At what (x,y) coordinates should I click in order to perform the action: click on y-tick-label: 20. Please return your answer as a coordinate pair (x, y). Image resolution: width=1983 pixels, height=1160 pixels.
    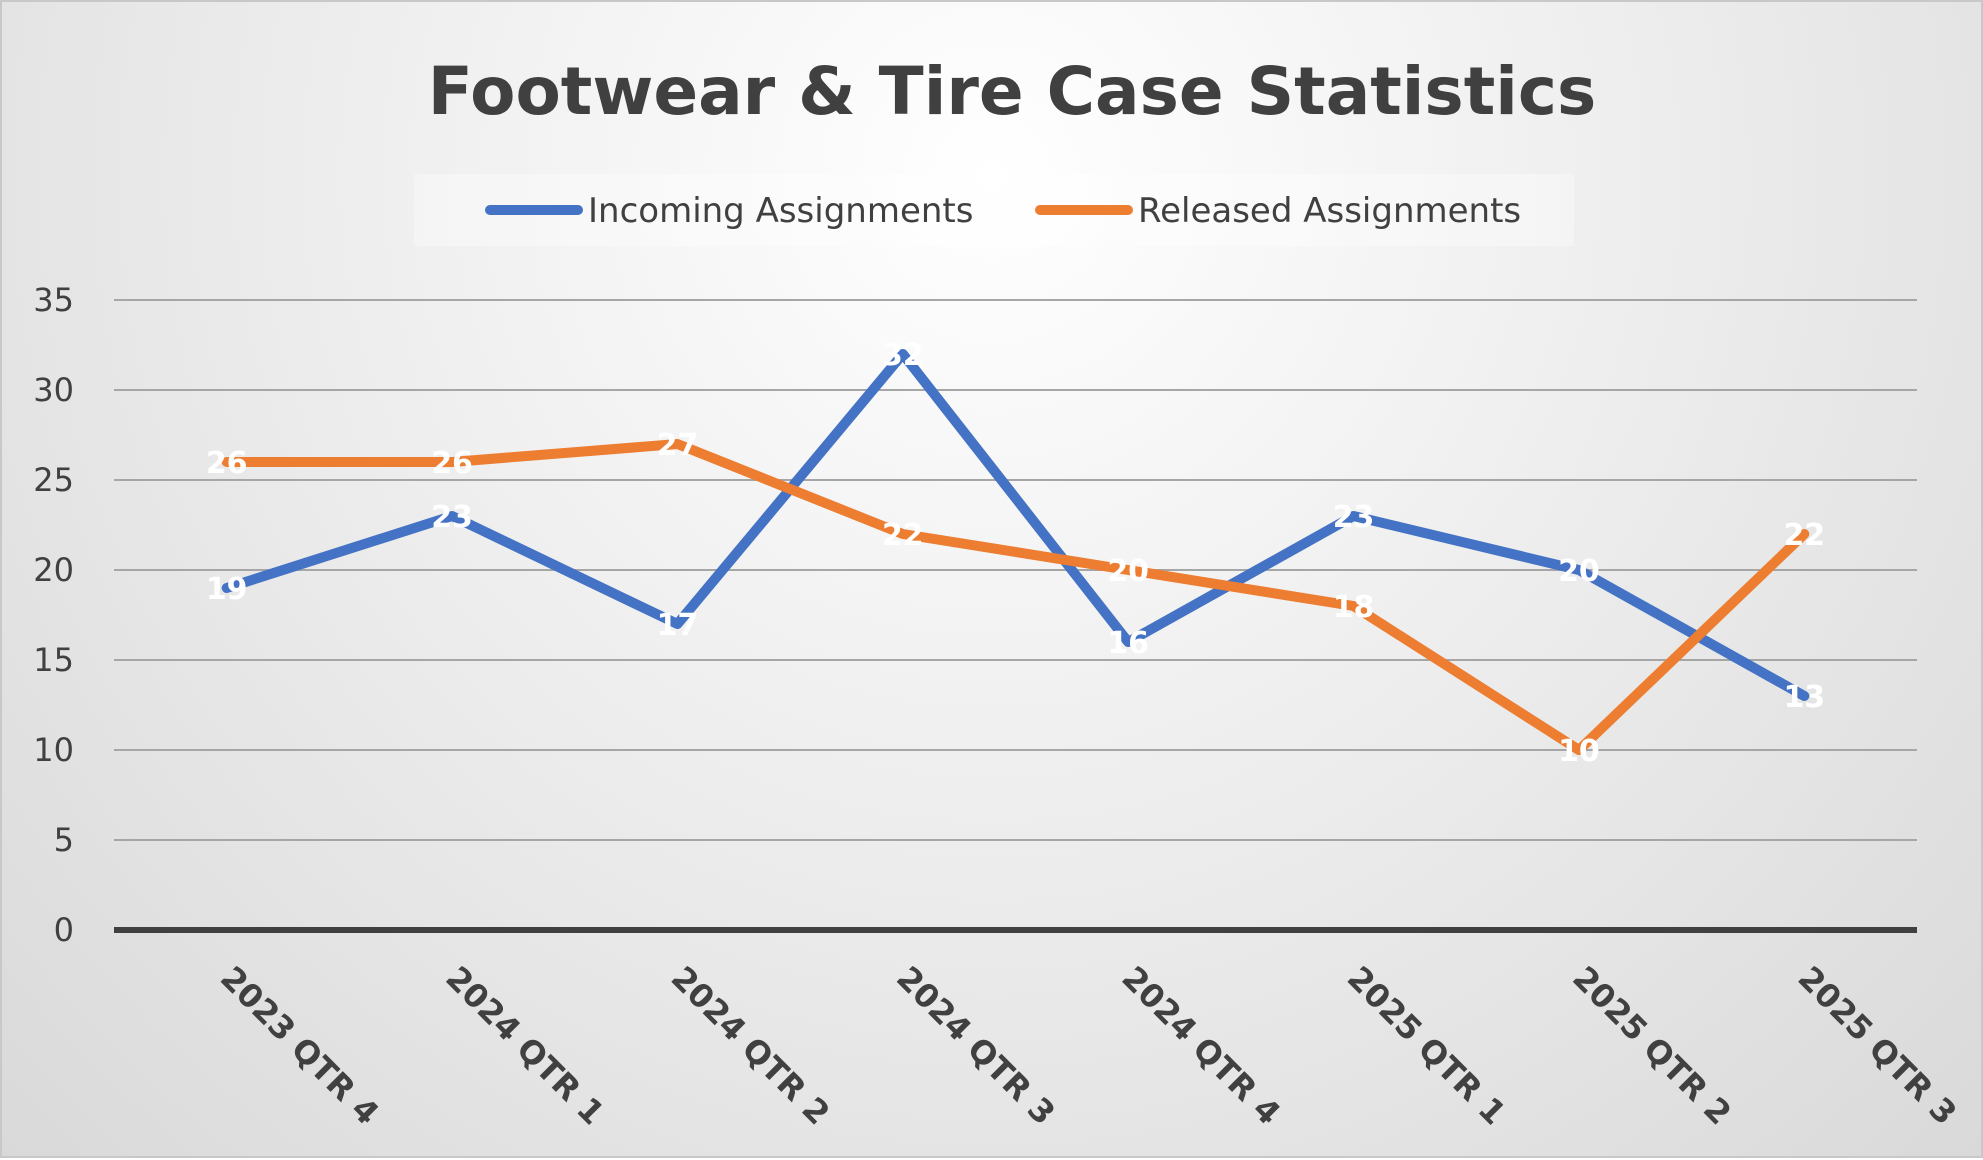
    Looking at the image, I should click on (53, 570).